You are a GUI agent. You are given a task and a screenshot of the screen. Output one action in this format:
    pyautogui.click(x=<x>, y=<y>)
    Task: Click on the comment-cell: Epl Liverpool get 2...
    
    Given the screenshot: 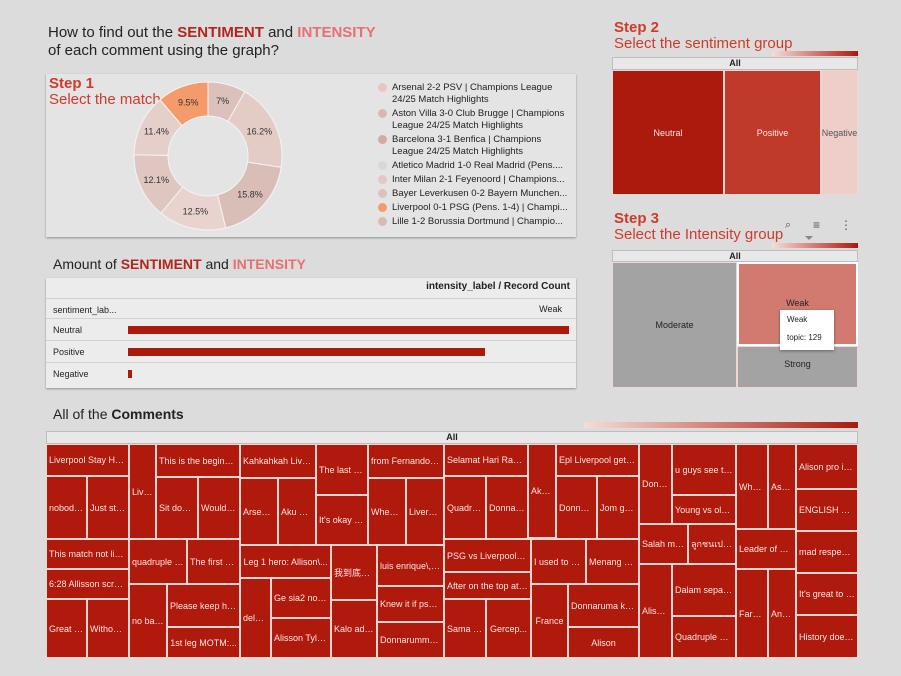 What is the action you would take?
    pyautogui.click(x=597, y=460)
    